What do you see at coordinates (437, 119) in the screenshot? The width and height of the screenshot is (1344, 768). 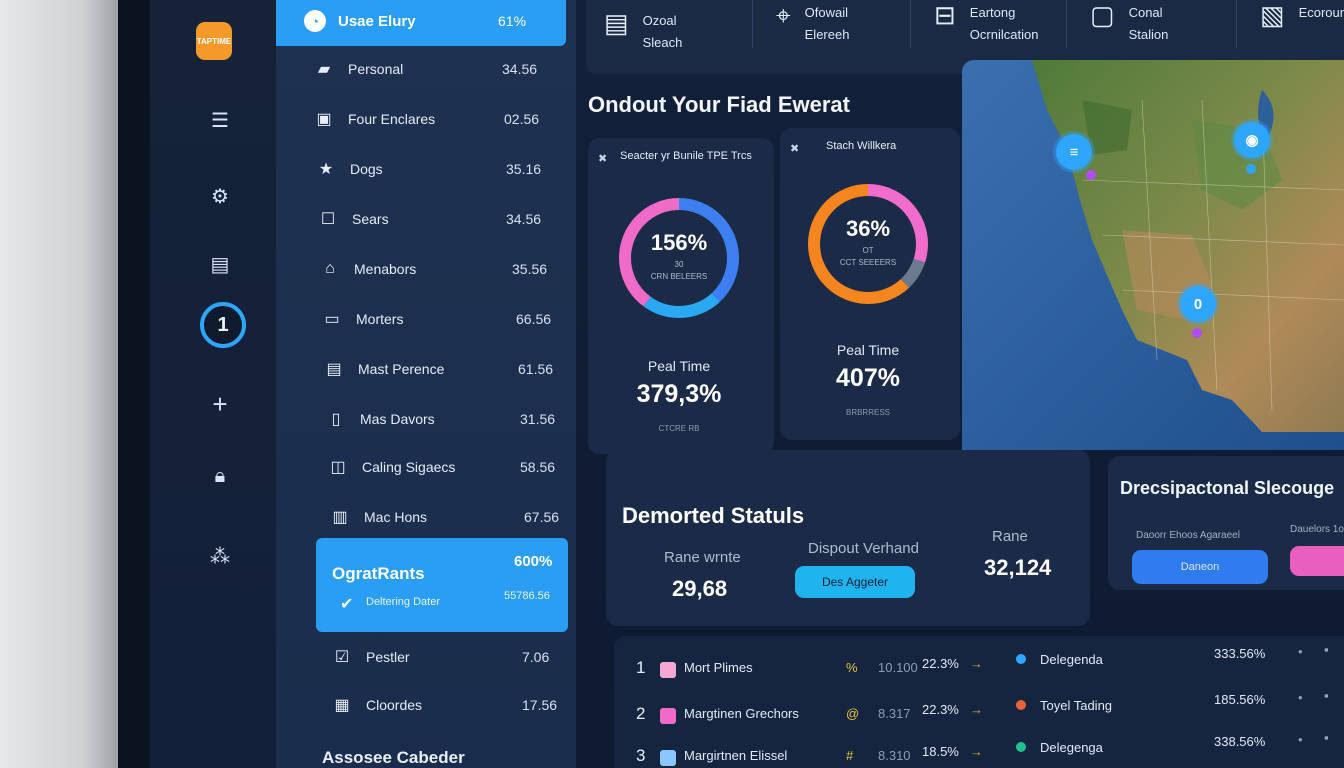 I see `sidebar-item: ▣ Four Enclares 02.56` at bounding box center [437, 119].